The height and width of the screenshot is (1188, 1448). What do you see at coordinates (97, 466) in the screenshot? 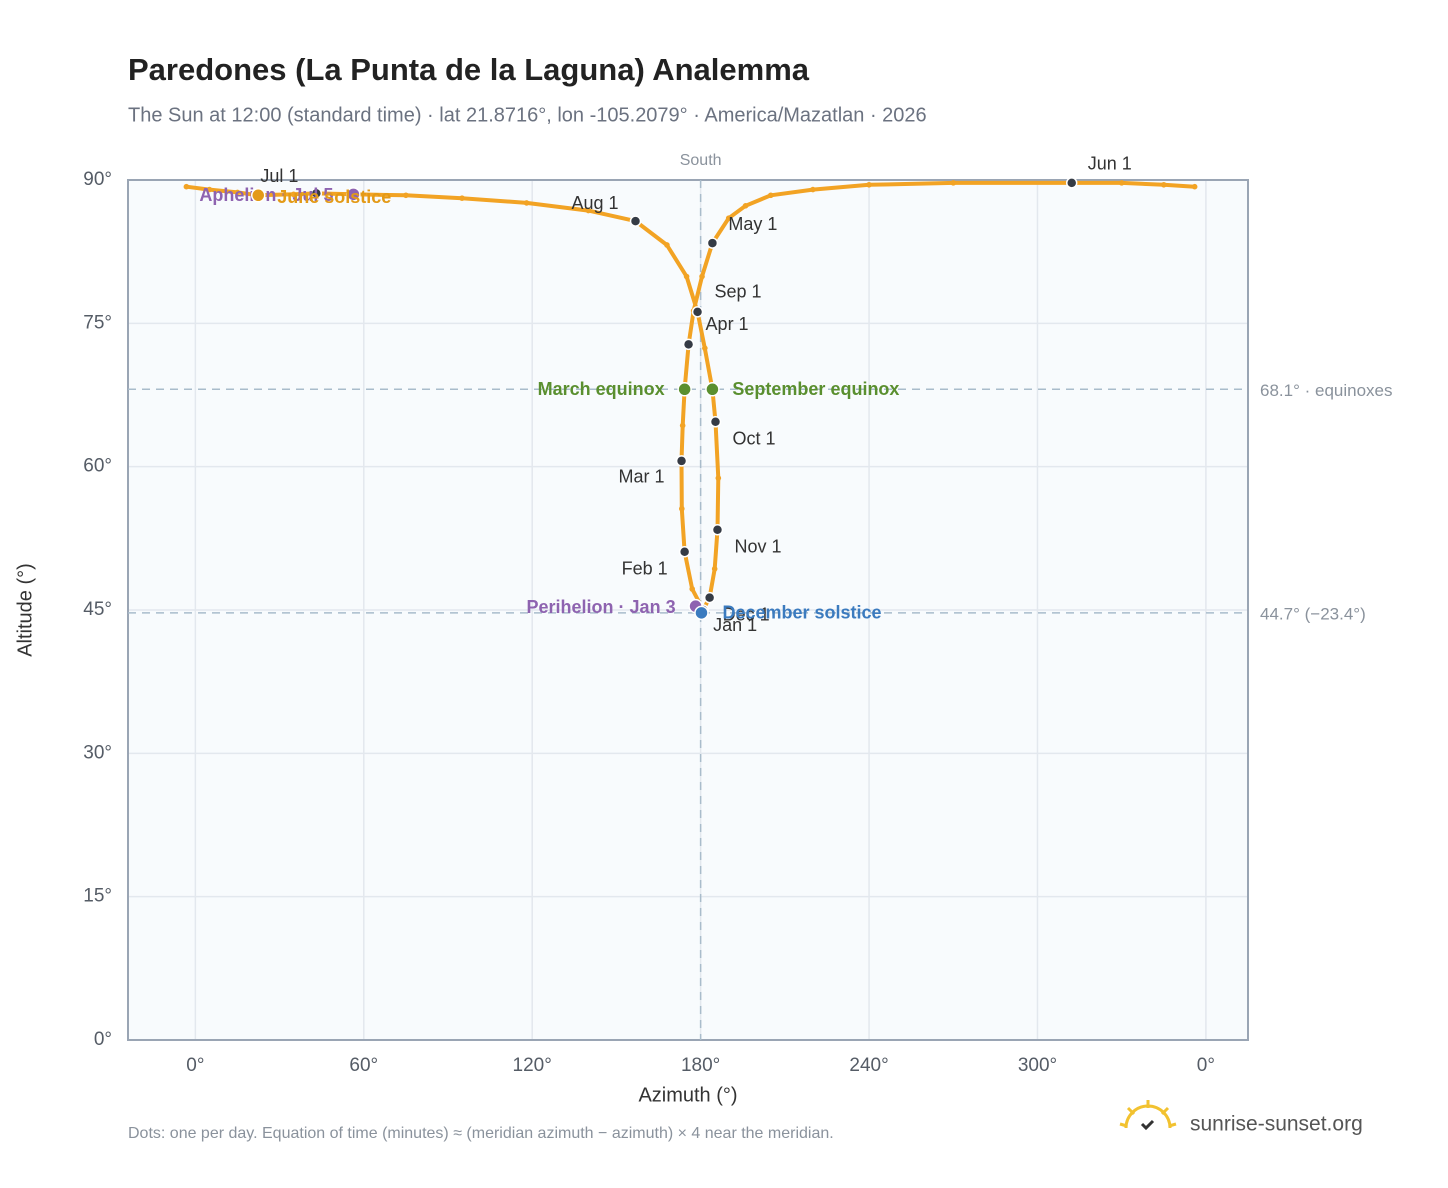
I see `y-tick-label: 60°` at bounding box center [97, 466].